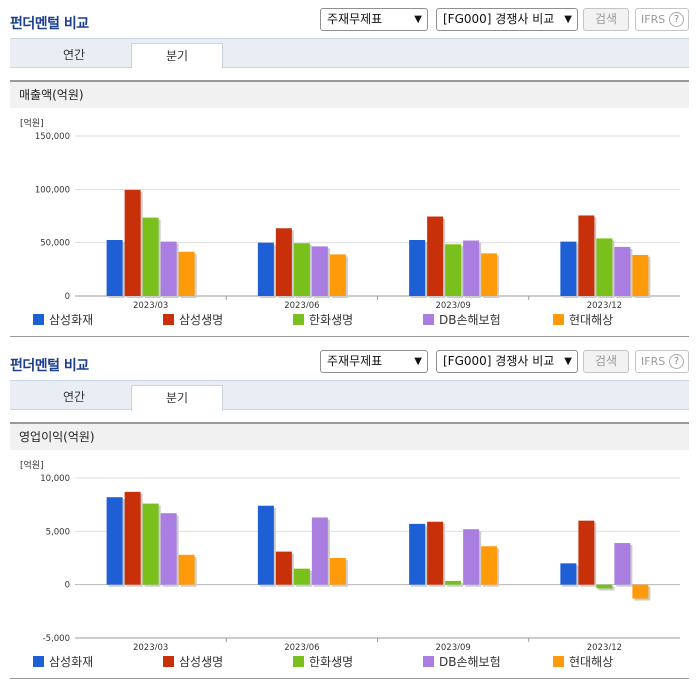 The height and width of the screenshot is (684, 696). What do you see at coordinates (32, 465) in the screenshot?
I see `unit-label: [억원]` at bounding box center [32, 465].